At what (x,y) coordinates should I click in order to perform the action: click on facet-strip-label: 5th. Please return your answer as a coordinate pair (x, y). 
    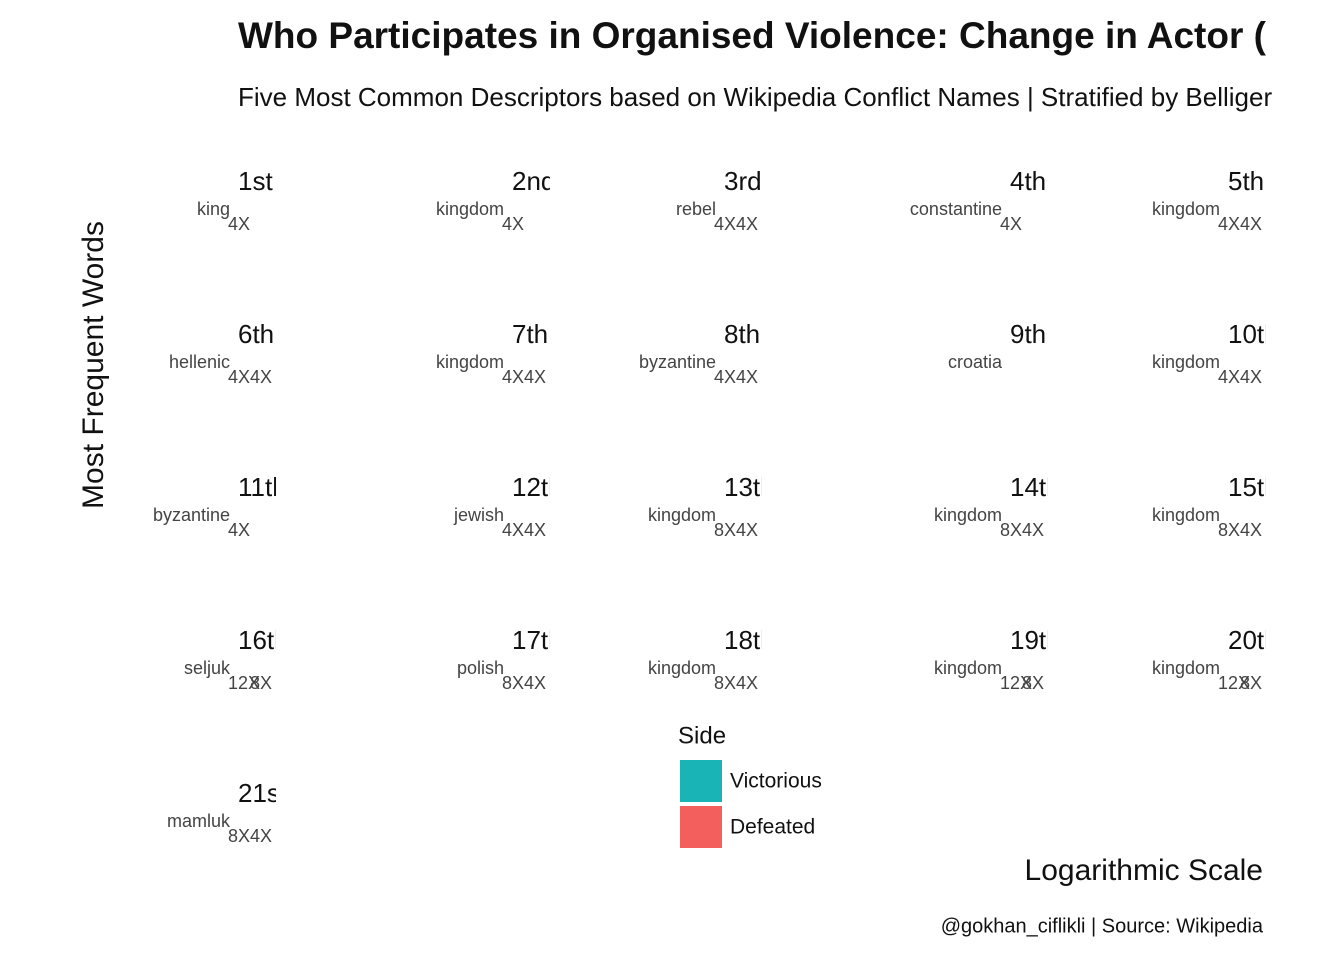
    Looking at the image, I should click on (1246, 181).